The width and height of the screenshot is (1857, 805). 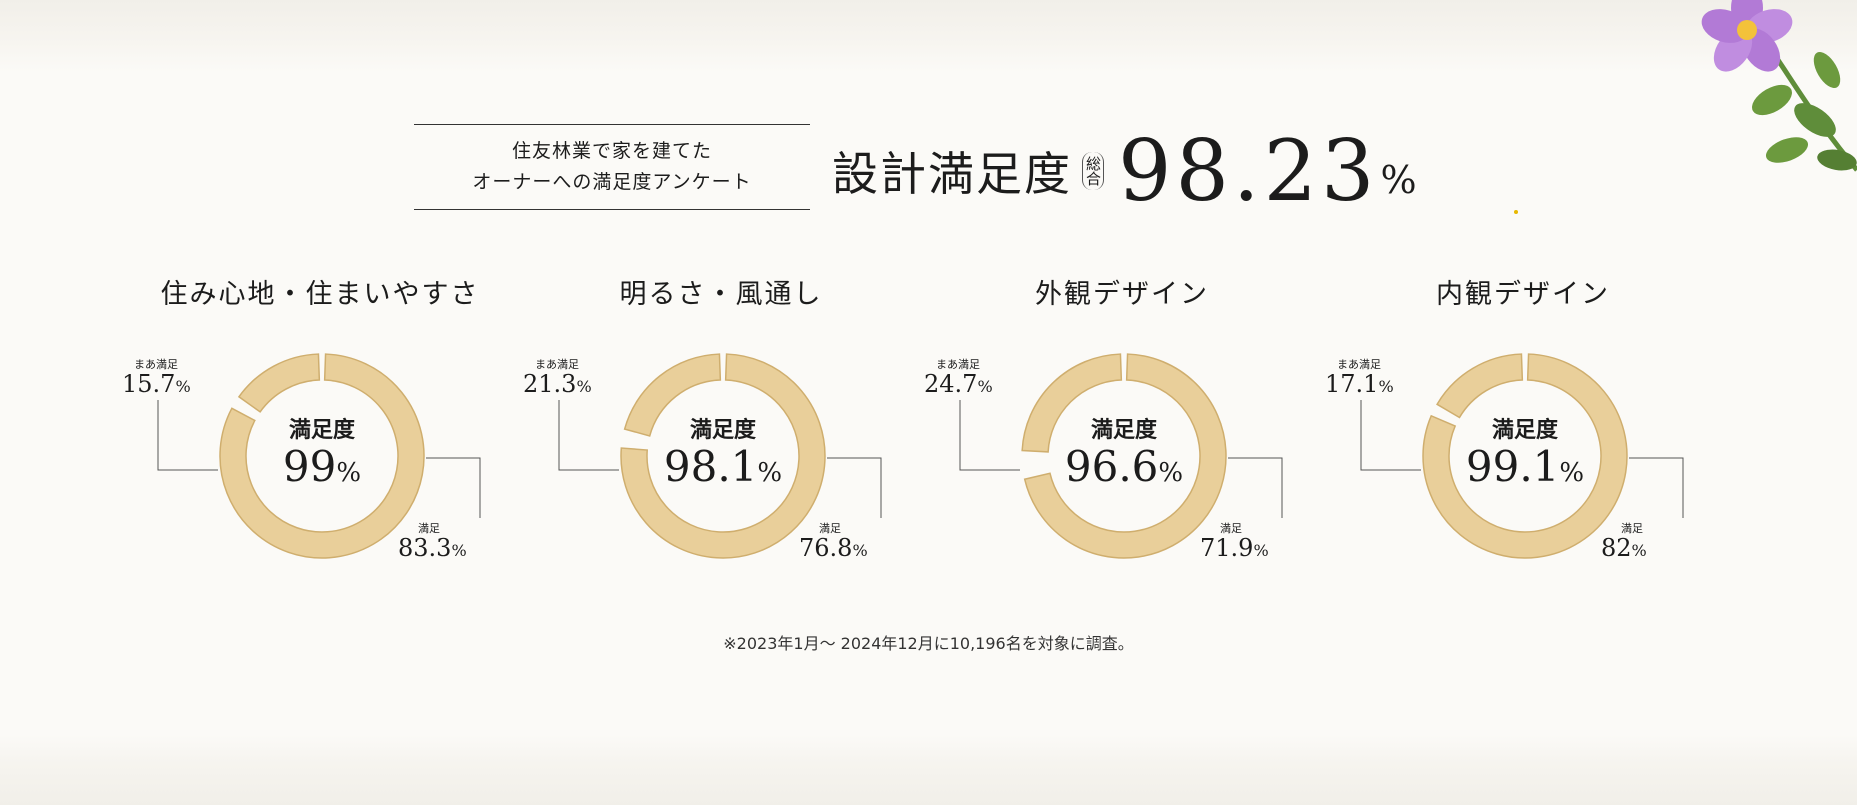 I want to click on primary-value: 71.9%, so click(x=1234, y=548).